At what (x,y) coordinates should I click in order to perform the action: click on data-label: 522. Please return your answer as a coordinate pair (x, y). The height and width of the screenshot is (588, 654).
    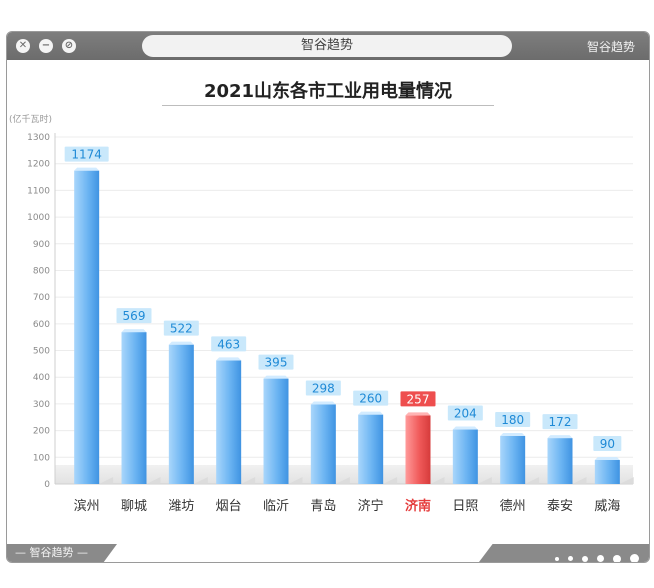
    Looking at the image, I should click on (181, 329).